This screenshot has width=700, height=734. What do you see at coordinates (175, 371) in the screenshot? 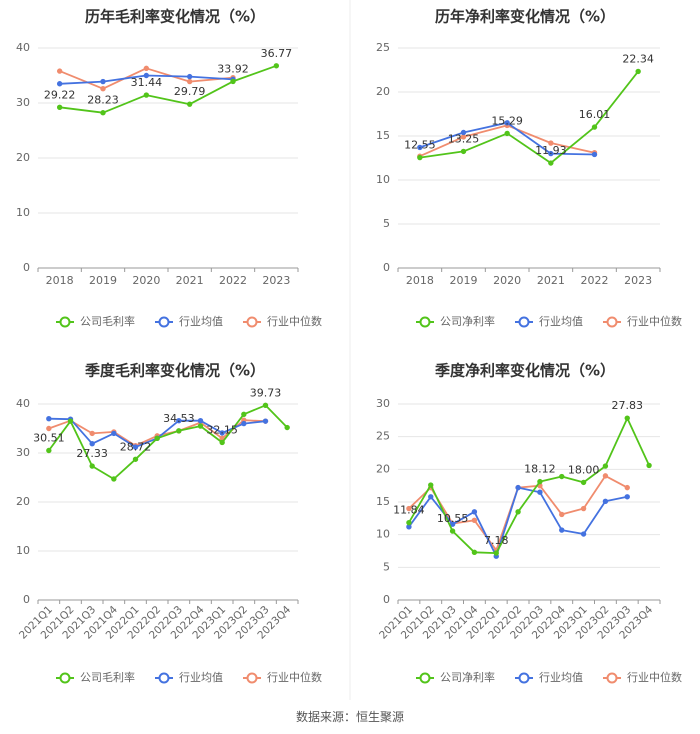
I see `chart-title: 季度毛利率变化情况（%）` at bounding box center [175, 371].